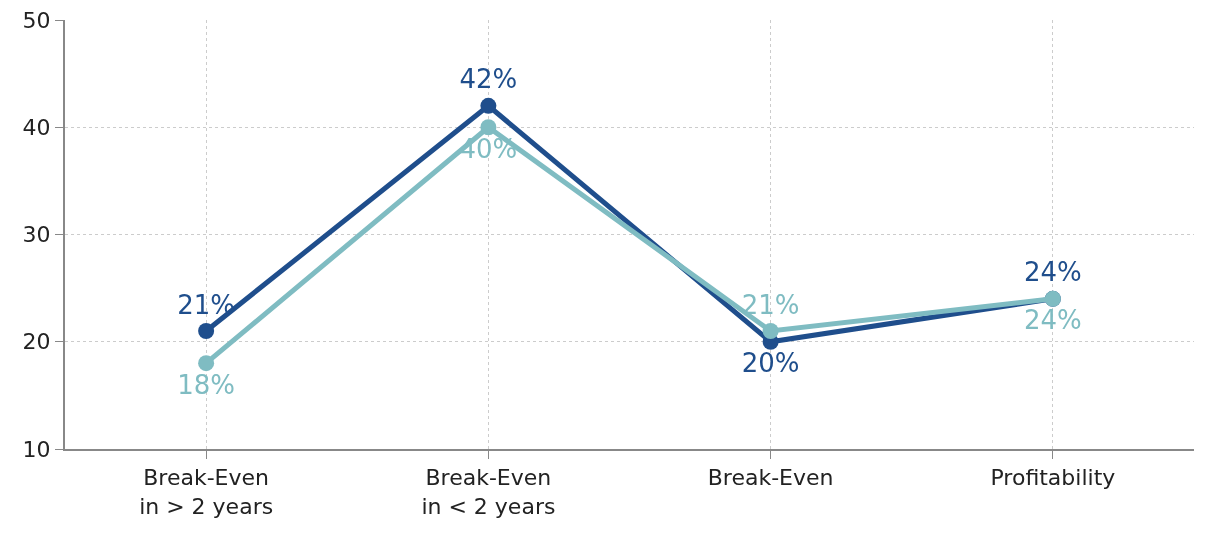  I want to click on x-tick-label: Break-Even in < 2 years, so click(488, 492).